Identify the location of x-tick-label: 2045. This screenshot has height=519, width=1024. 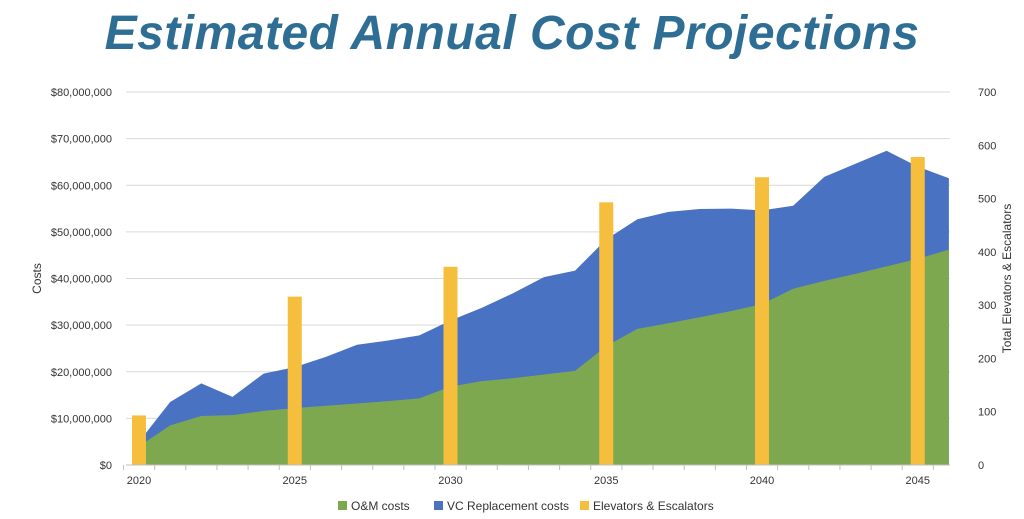
(918, 481).